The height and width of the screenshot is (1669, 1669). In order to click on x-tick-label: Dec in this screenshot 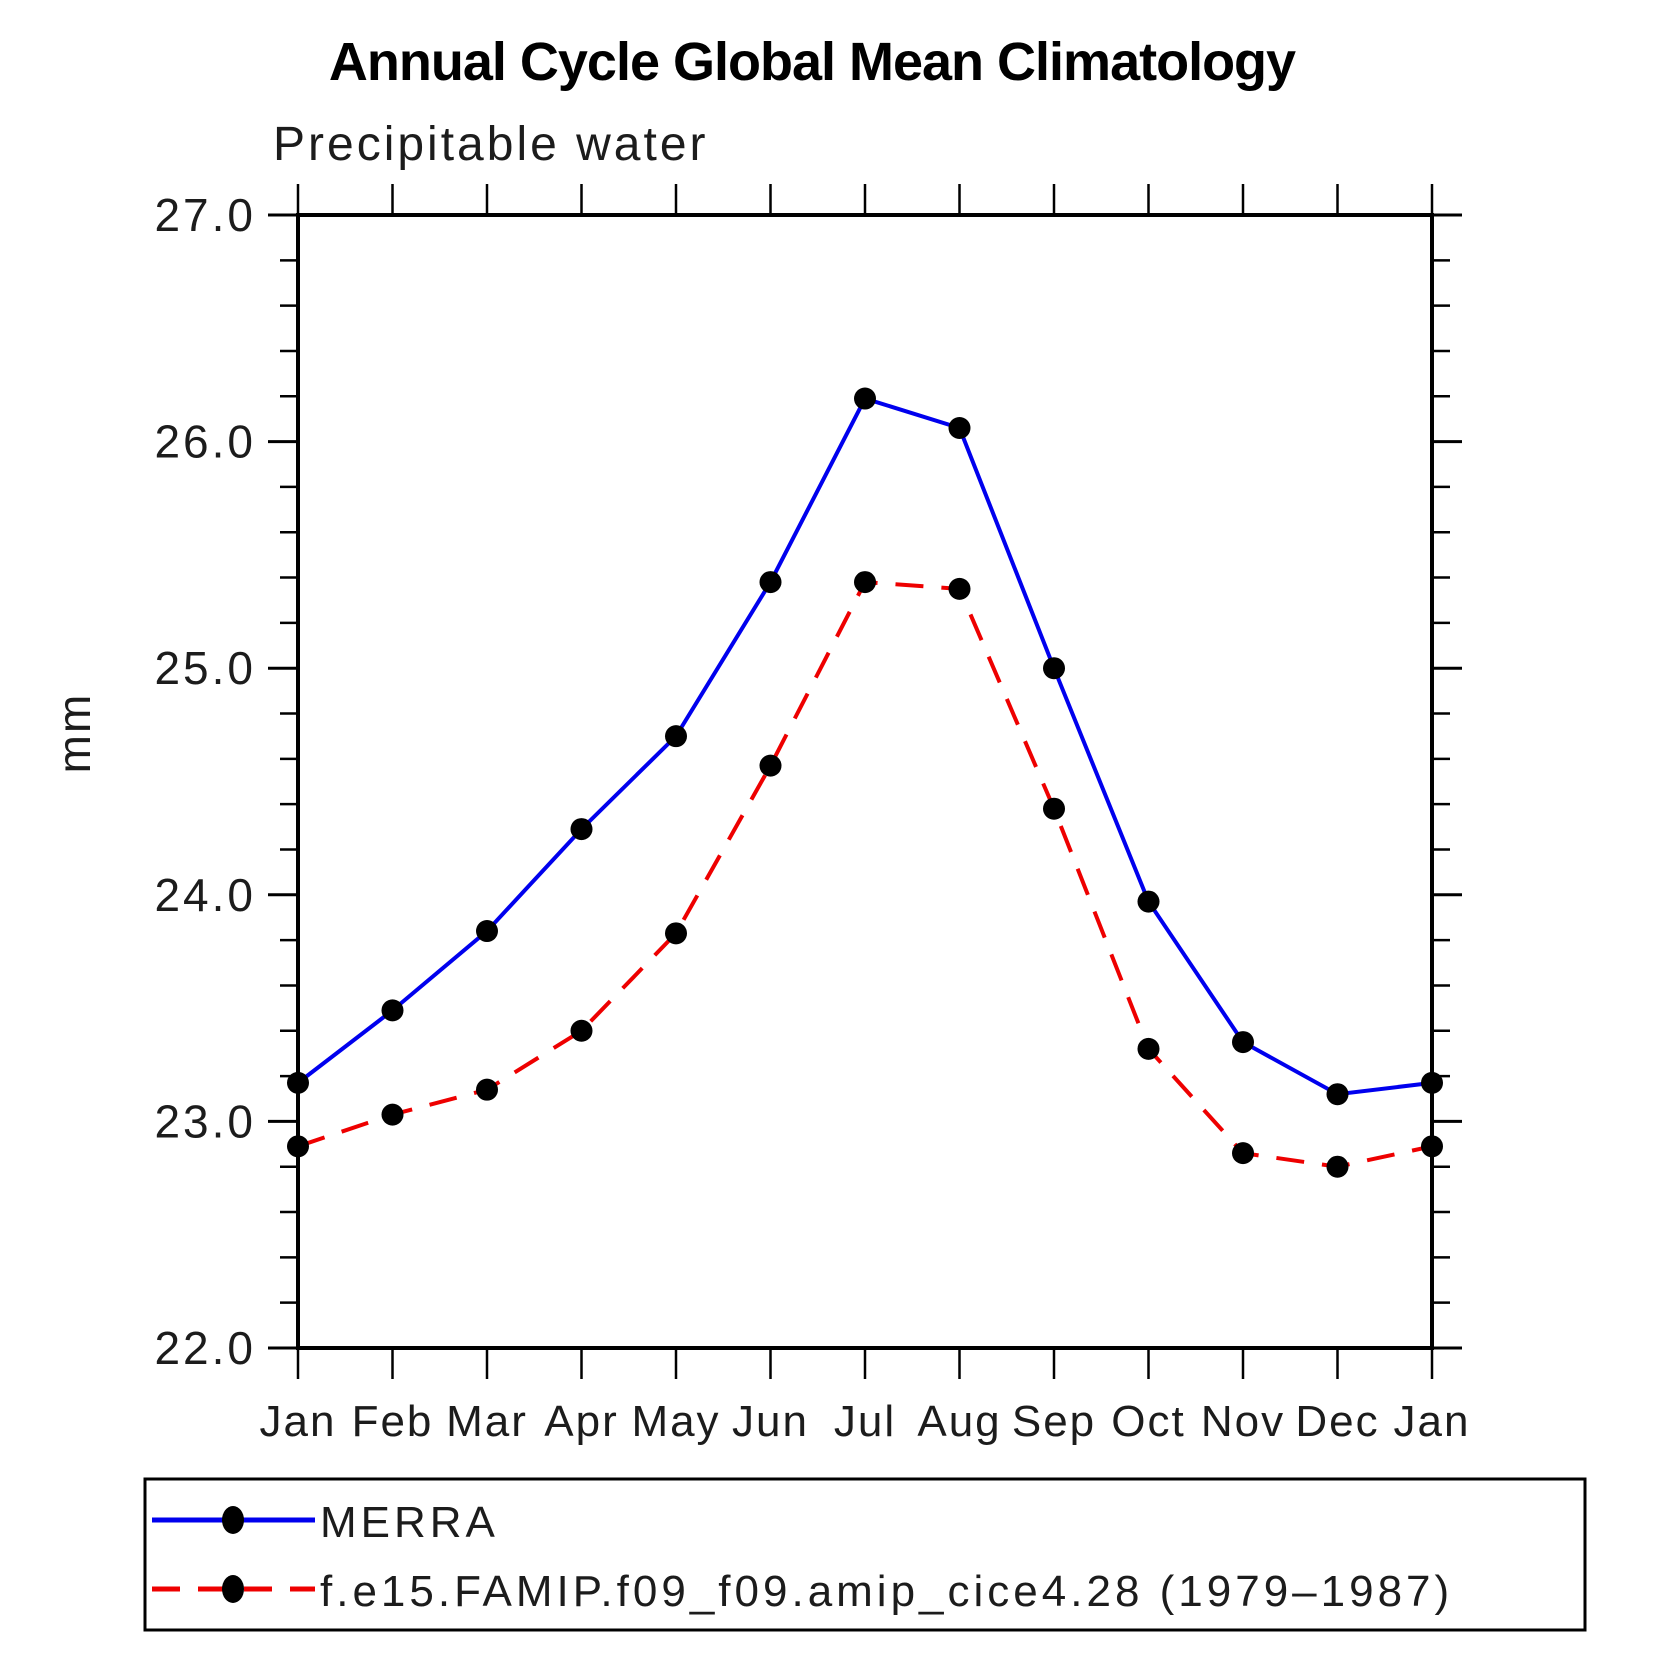, I will do `click(1337, 1421)`.